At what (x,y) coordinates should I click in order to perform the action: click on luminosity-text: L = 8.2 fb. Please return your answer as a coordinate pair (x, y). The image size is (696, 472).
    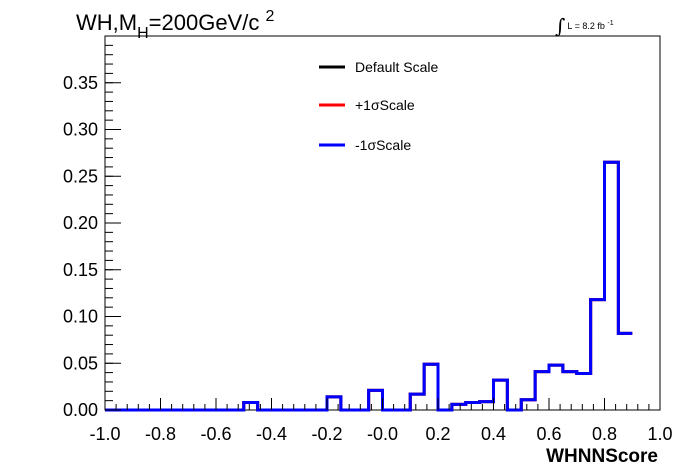
    Looking at the image, I should click on (586, 26).